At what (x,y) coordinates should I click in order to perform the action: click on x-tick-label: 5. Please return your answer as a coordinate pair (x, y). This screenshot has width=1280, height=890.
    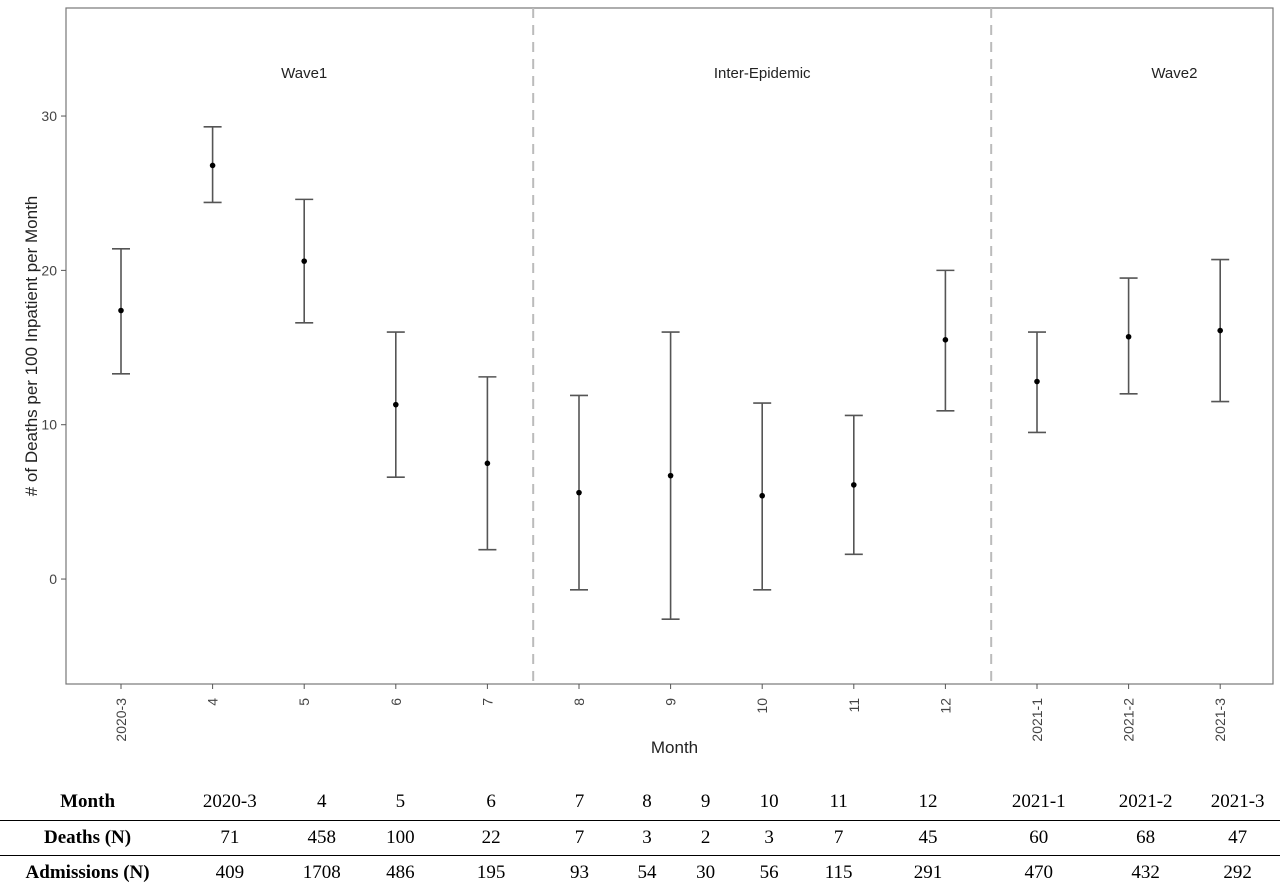
    Looking at the image, I should click on (304, 702).